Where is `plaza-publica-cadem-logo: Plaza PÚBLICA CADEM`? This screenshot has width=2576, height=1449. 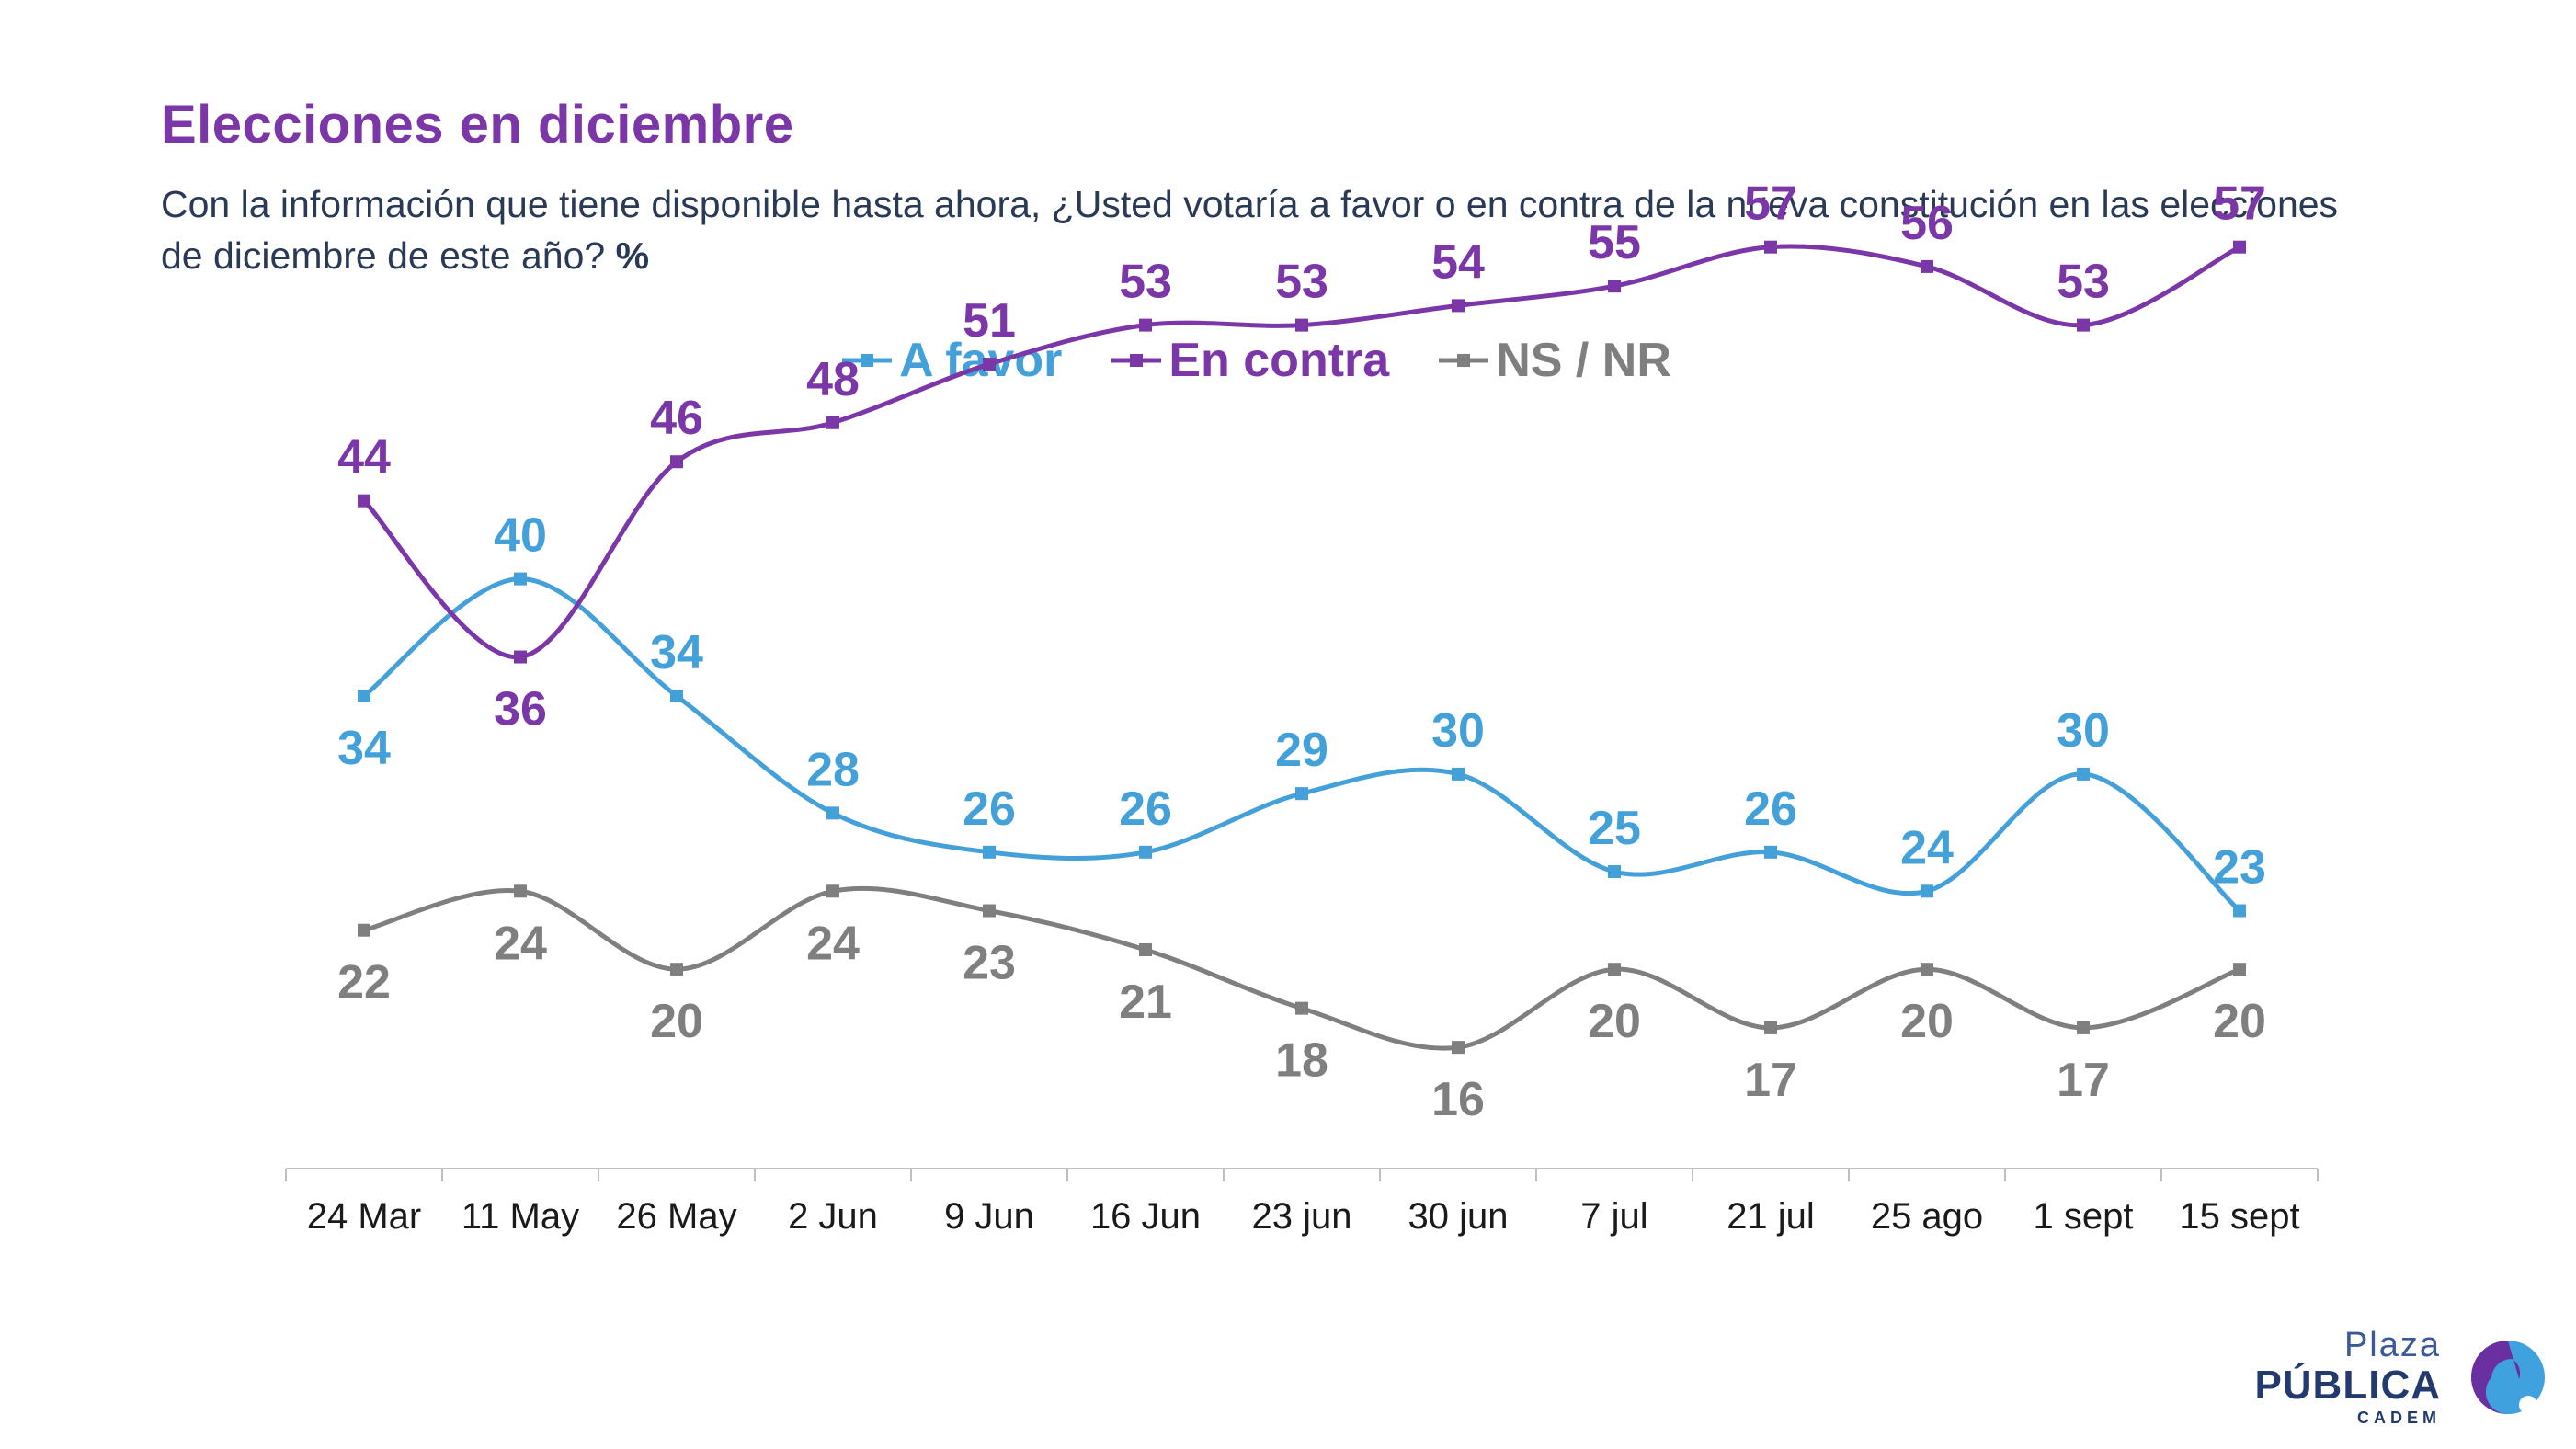
plaza-publica-cadem-logo: Plaza PÚBLICA CADEM is located at coordinates (2405, 1377).